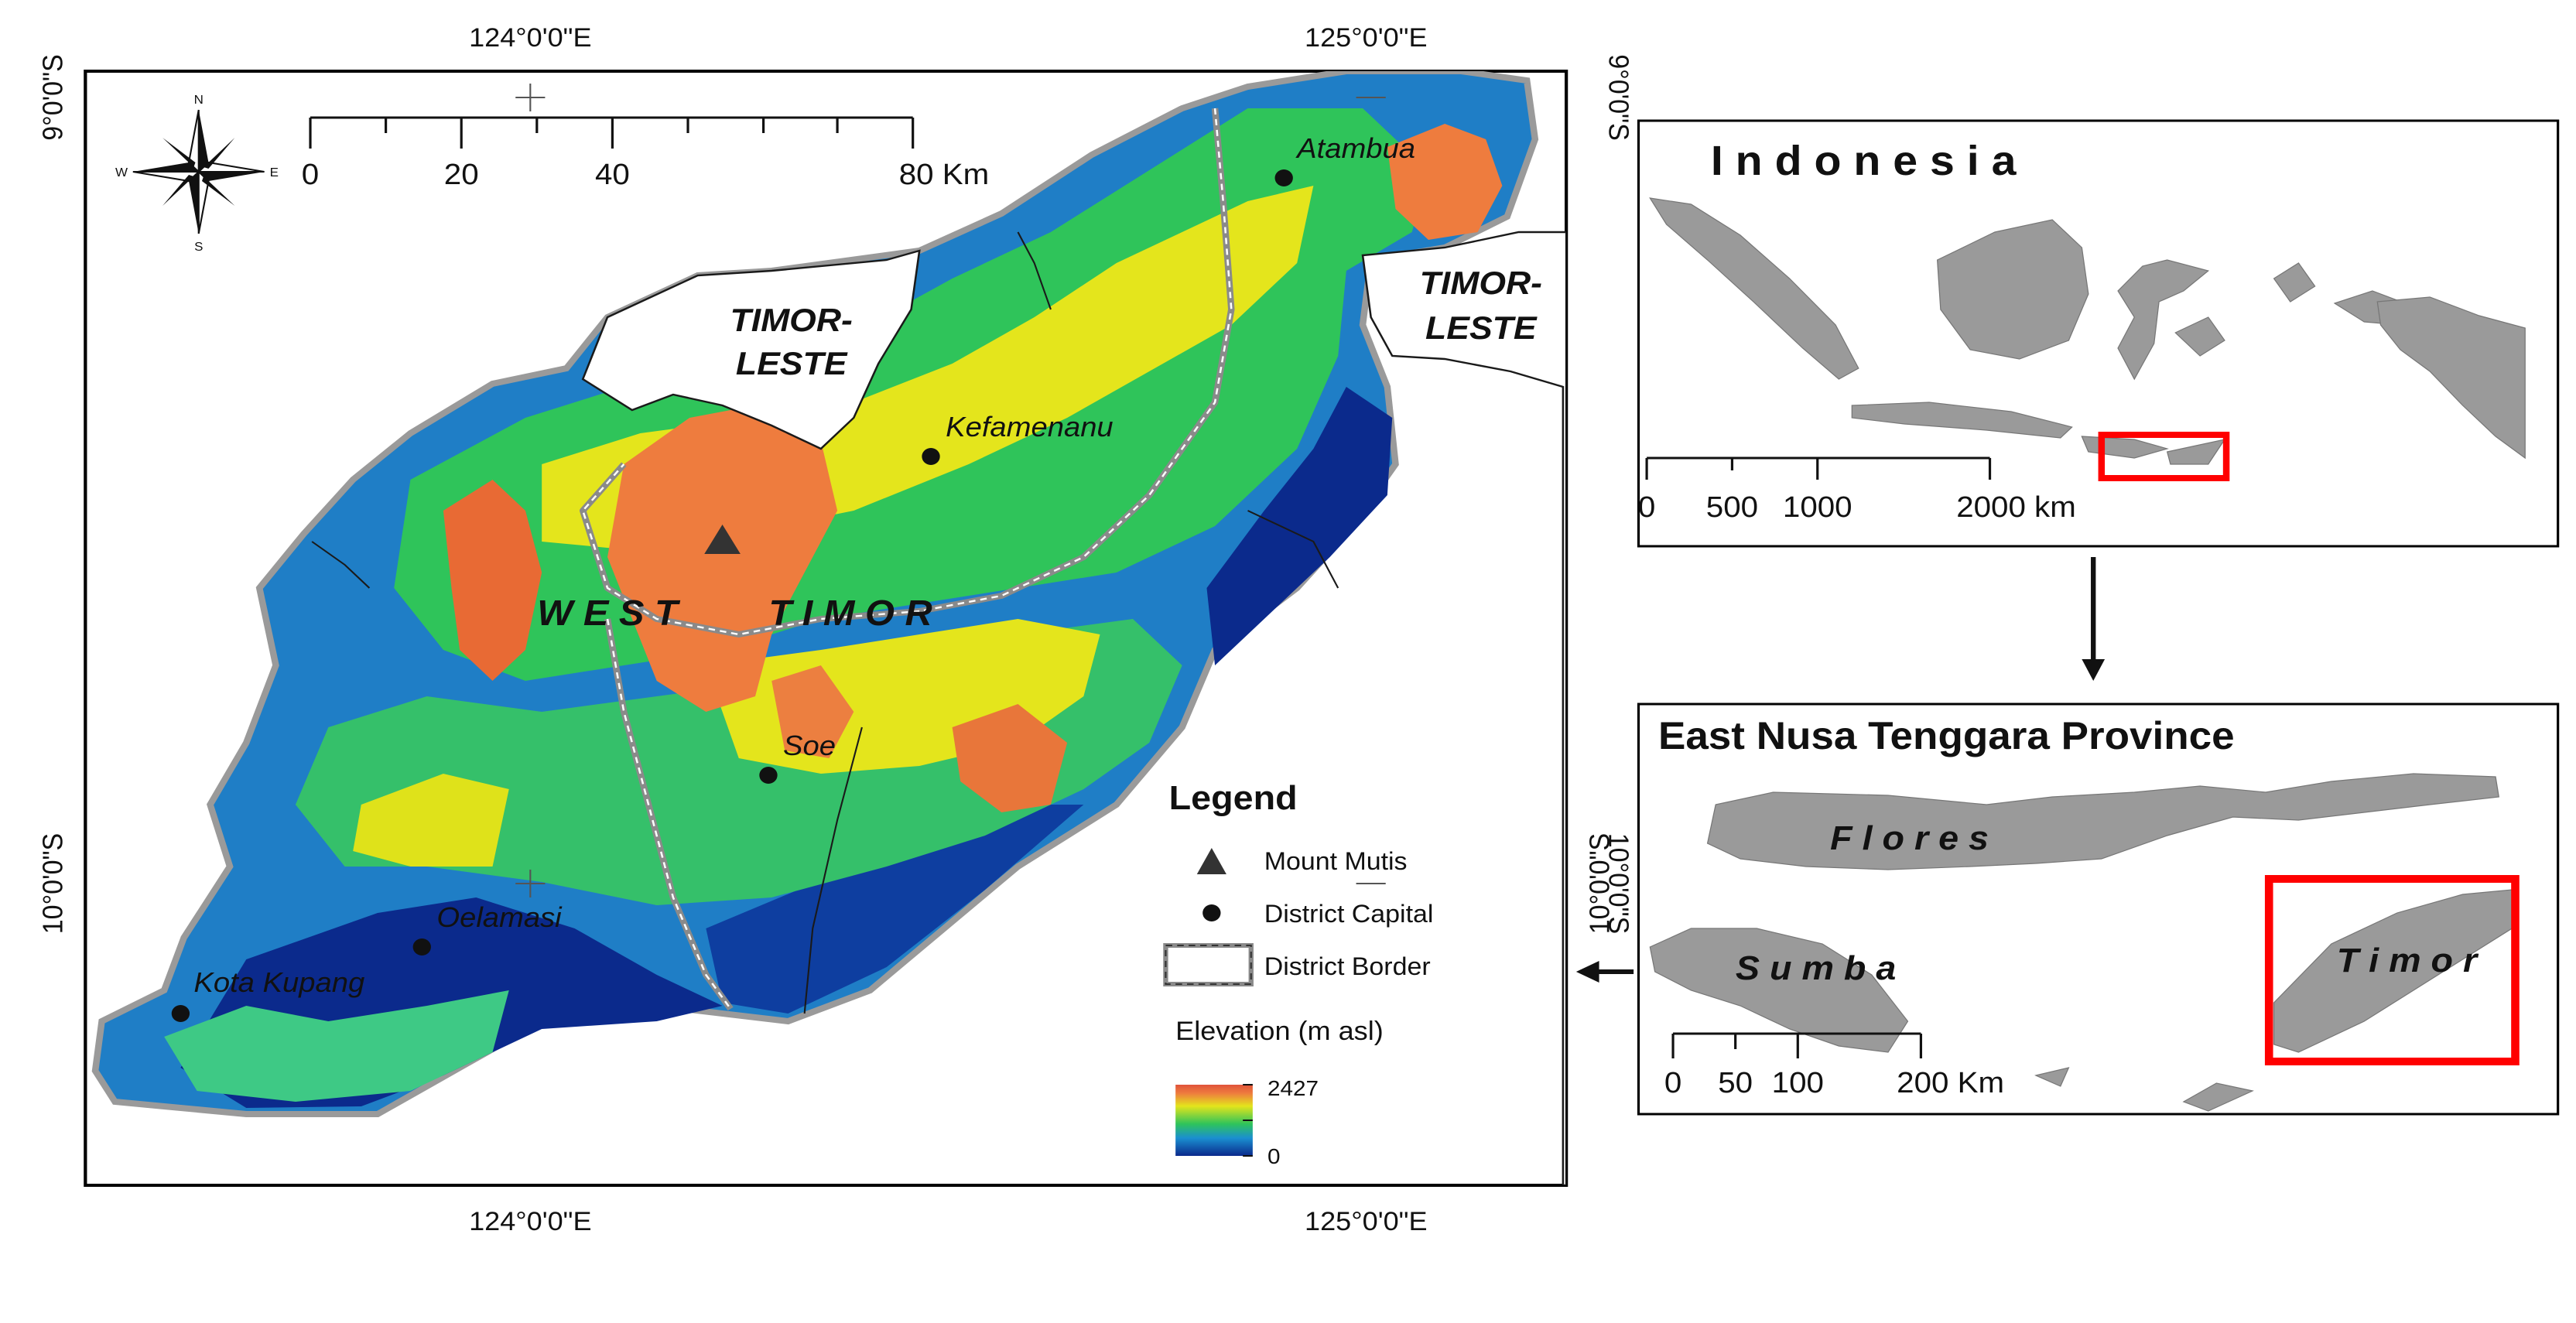  What do you see at coordinates (1946, 735) in the screenshot?
I see `ntt-inset-title: East Nusa Tenggara Province` at bounding box center [1946, 735].